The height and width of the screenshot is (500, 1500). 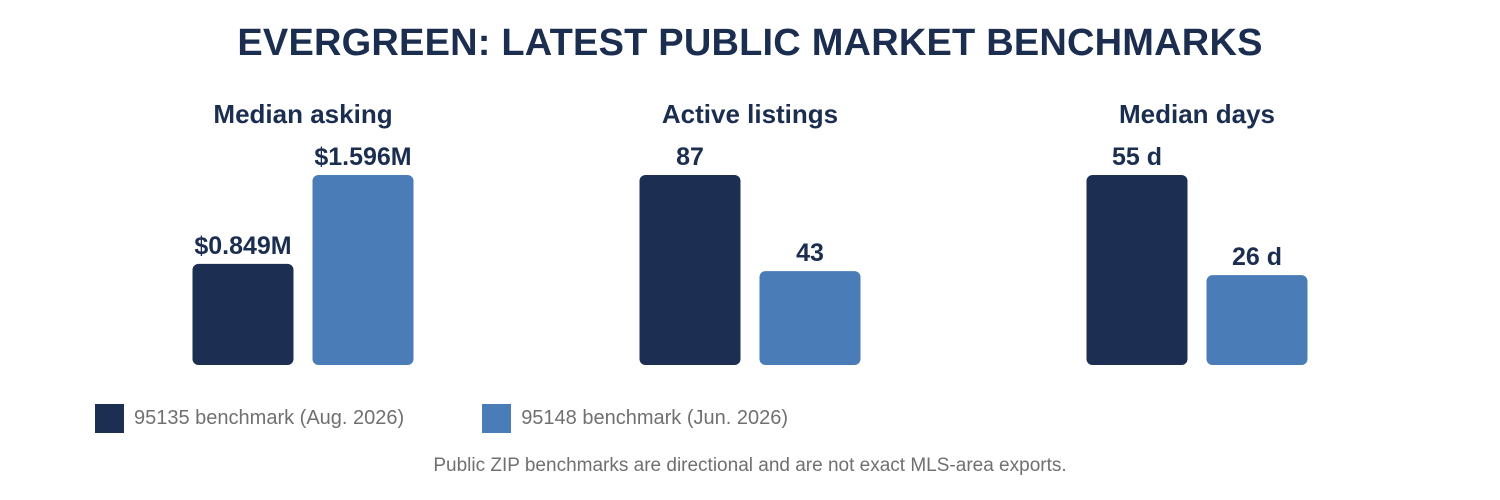 I want to click on panel-title-median-days: Median days, so click(x=1197, y=114).